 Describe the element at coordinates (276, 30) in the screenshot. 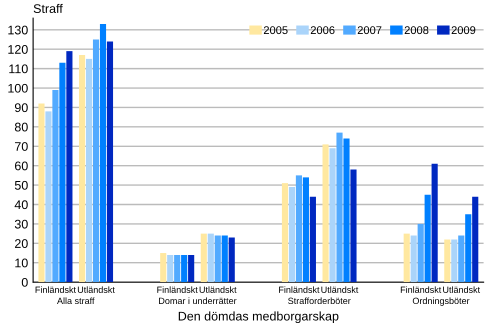

I see `legend-label: 2005` at that location.